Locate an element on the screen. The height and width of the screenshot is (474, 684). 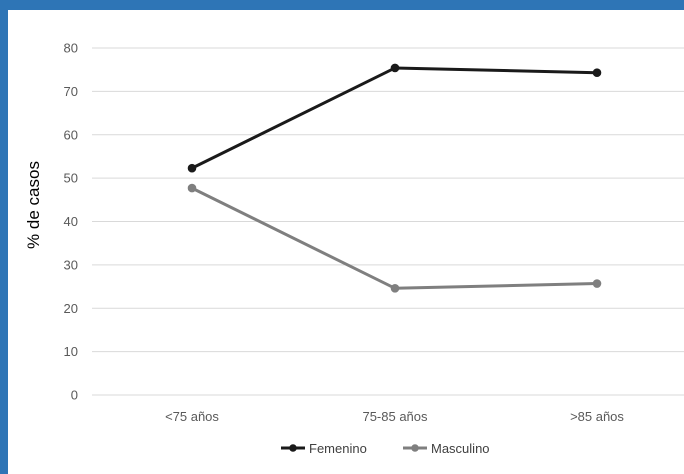
legend-label: Masculino is located at coordinates (460, 448).